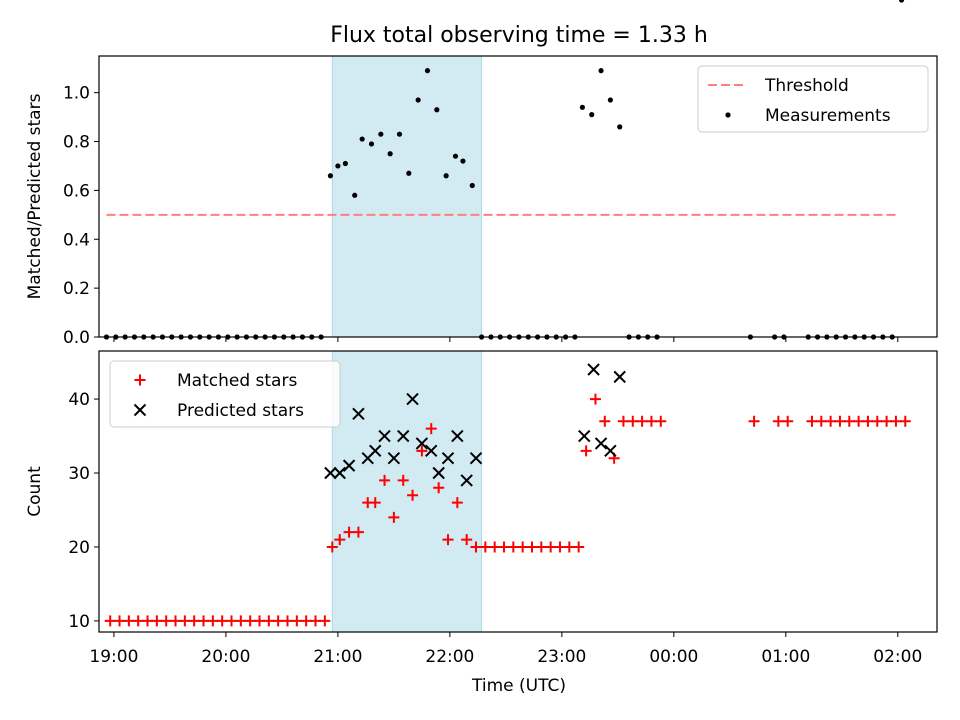  What do you see at coordinates (813, 99) in the screenshot?
I see `legend-box` at bounding box center [813, 99].